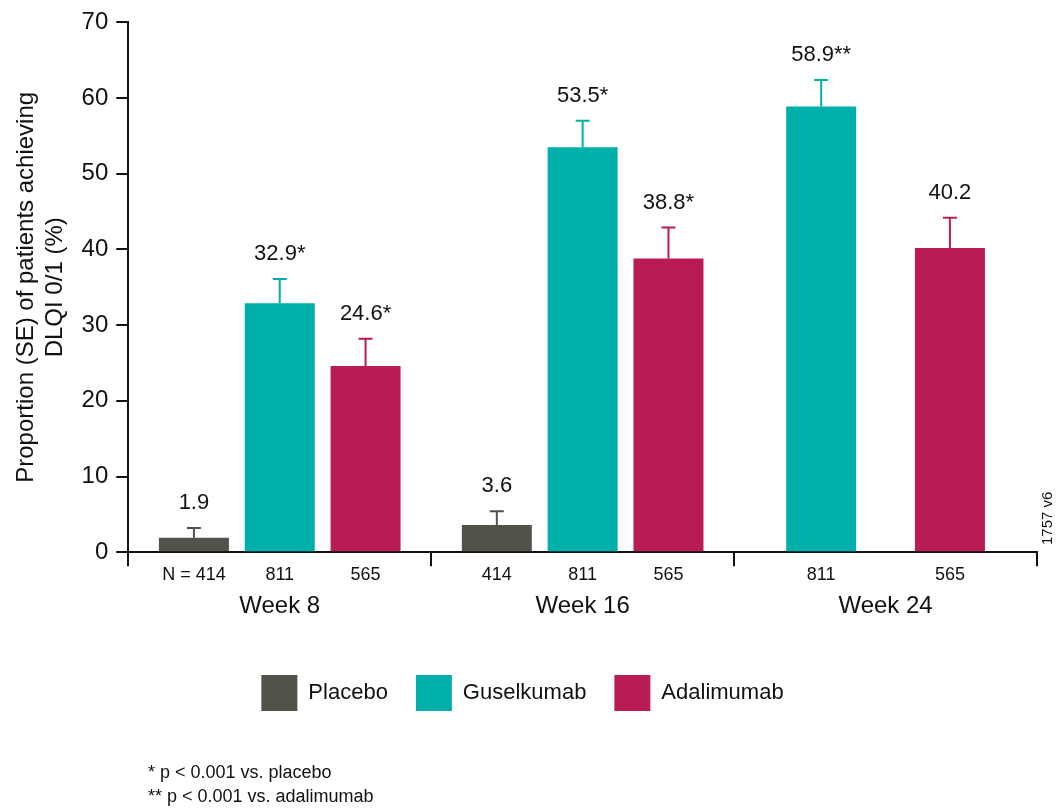  Describe the element at coordinates (885, 605) in the screenshot. I see `x-tick-label: Week 24` at that location.